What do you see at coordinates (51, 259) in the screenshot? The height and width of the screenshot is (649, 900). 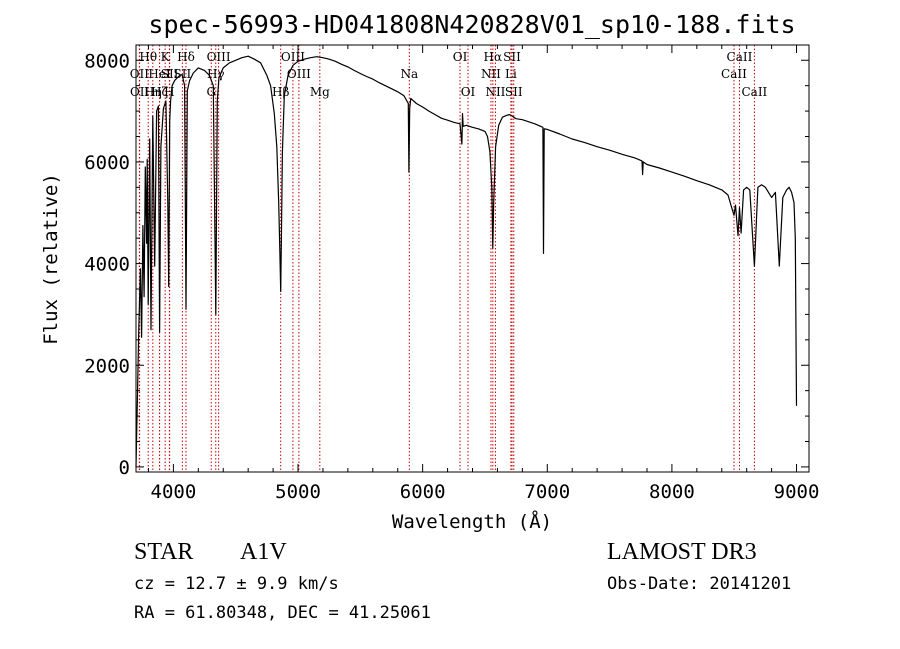 I see `y-axis-label: Flux (relative)` at bounding box center [51, 259].